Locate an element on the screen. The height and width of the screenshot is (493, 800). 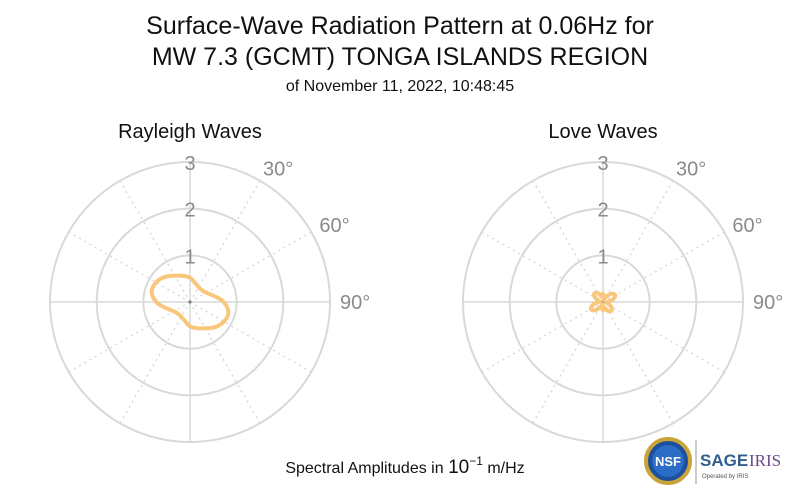
footer-exponent: −1 is located at coordinates (476, 461).